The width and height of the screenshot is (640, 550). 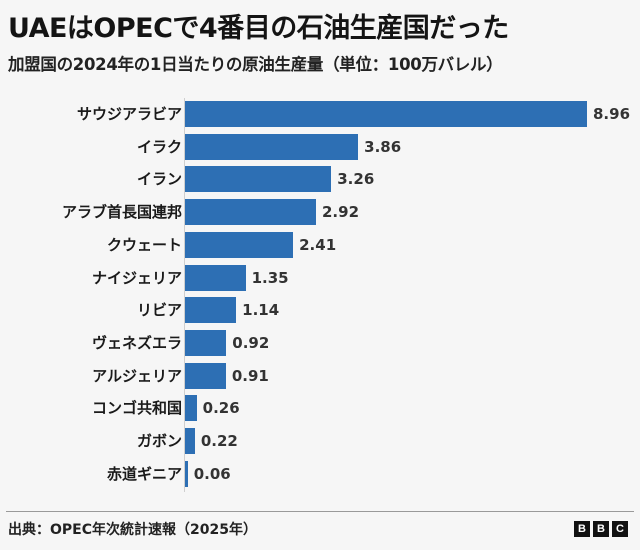 What do you see at coordinates (144, 473) in the screenshot?
I see `category-label: 赤道ギニア` at bounding box center [144, 473].